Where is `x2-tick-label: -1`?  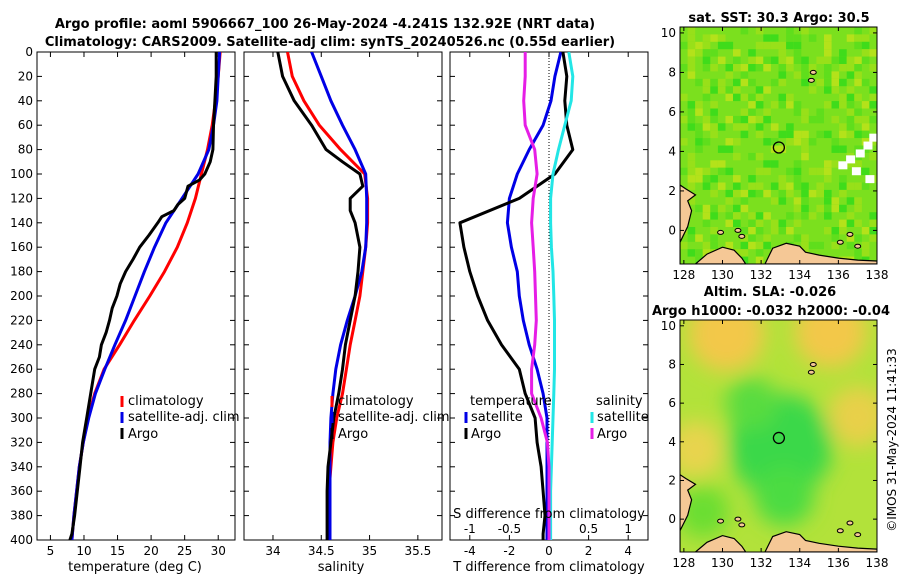 x2-tick-label: -1 is located at coordinates (470, 529).